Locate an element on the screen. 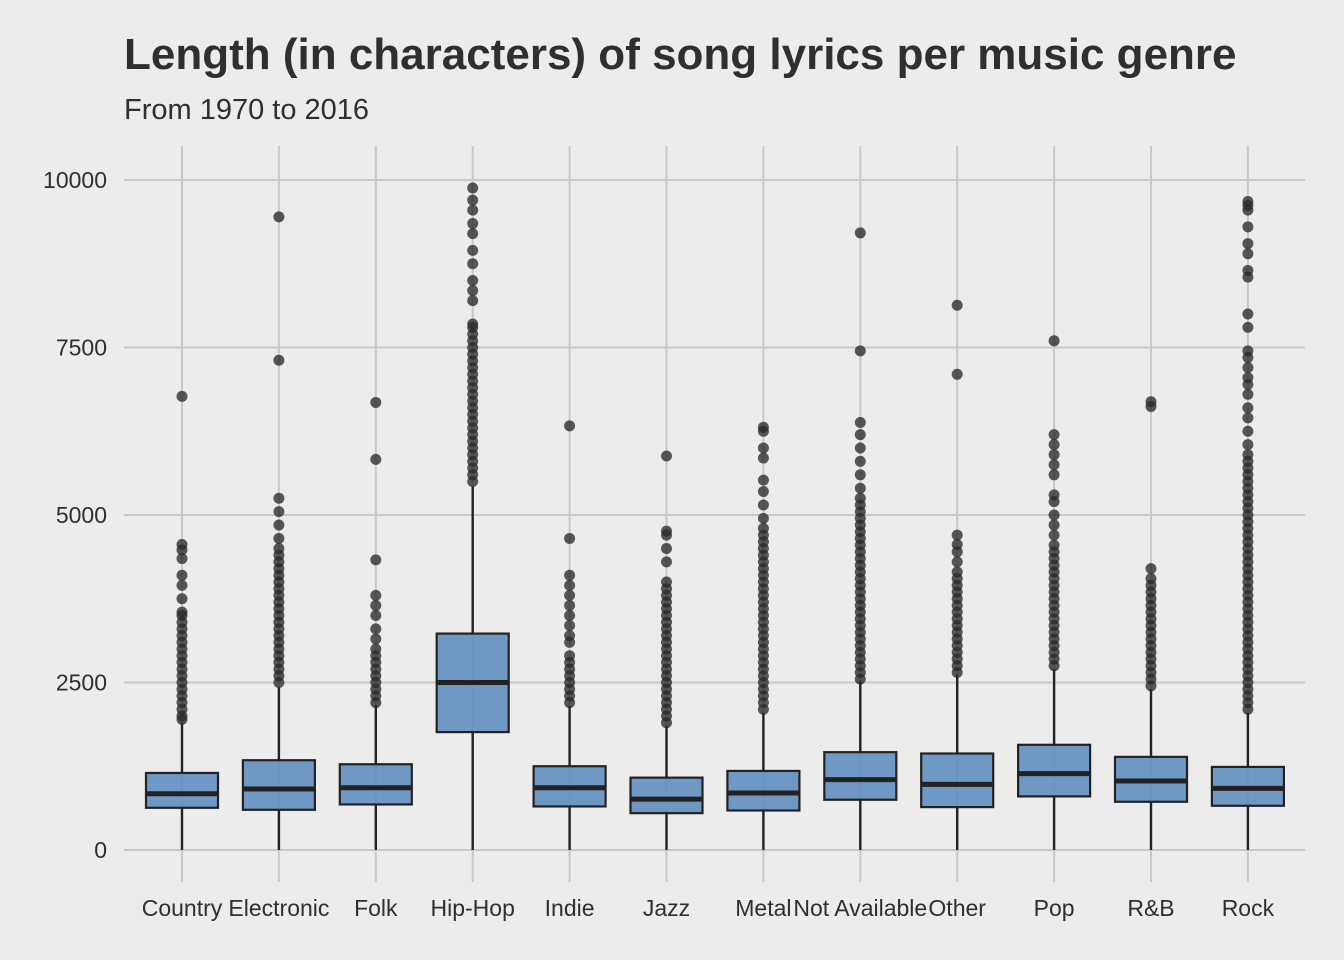 The width and height of the screenshot is (1344, 960). box-indie is located at coordinates (569, 635).